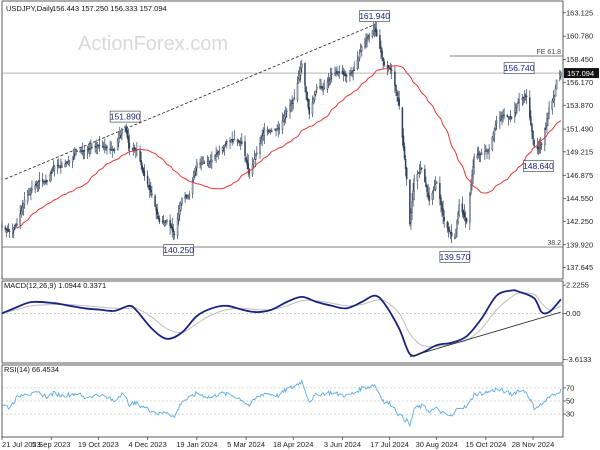 This screenshot has height=450, width=600. I want to click on pivot-callout-label: 140.250, so click(178, 250).